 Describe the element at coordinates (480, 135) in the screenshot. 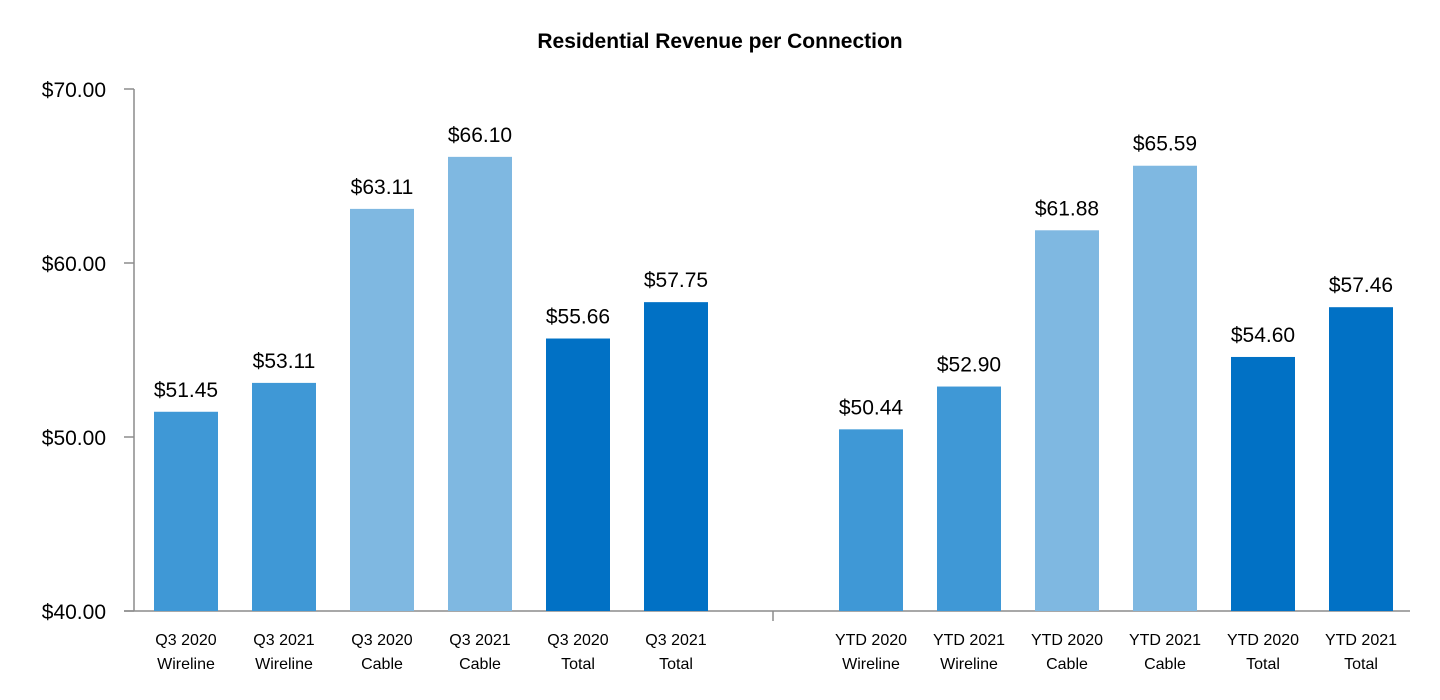

I see `data-label: $66.10` at that location.